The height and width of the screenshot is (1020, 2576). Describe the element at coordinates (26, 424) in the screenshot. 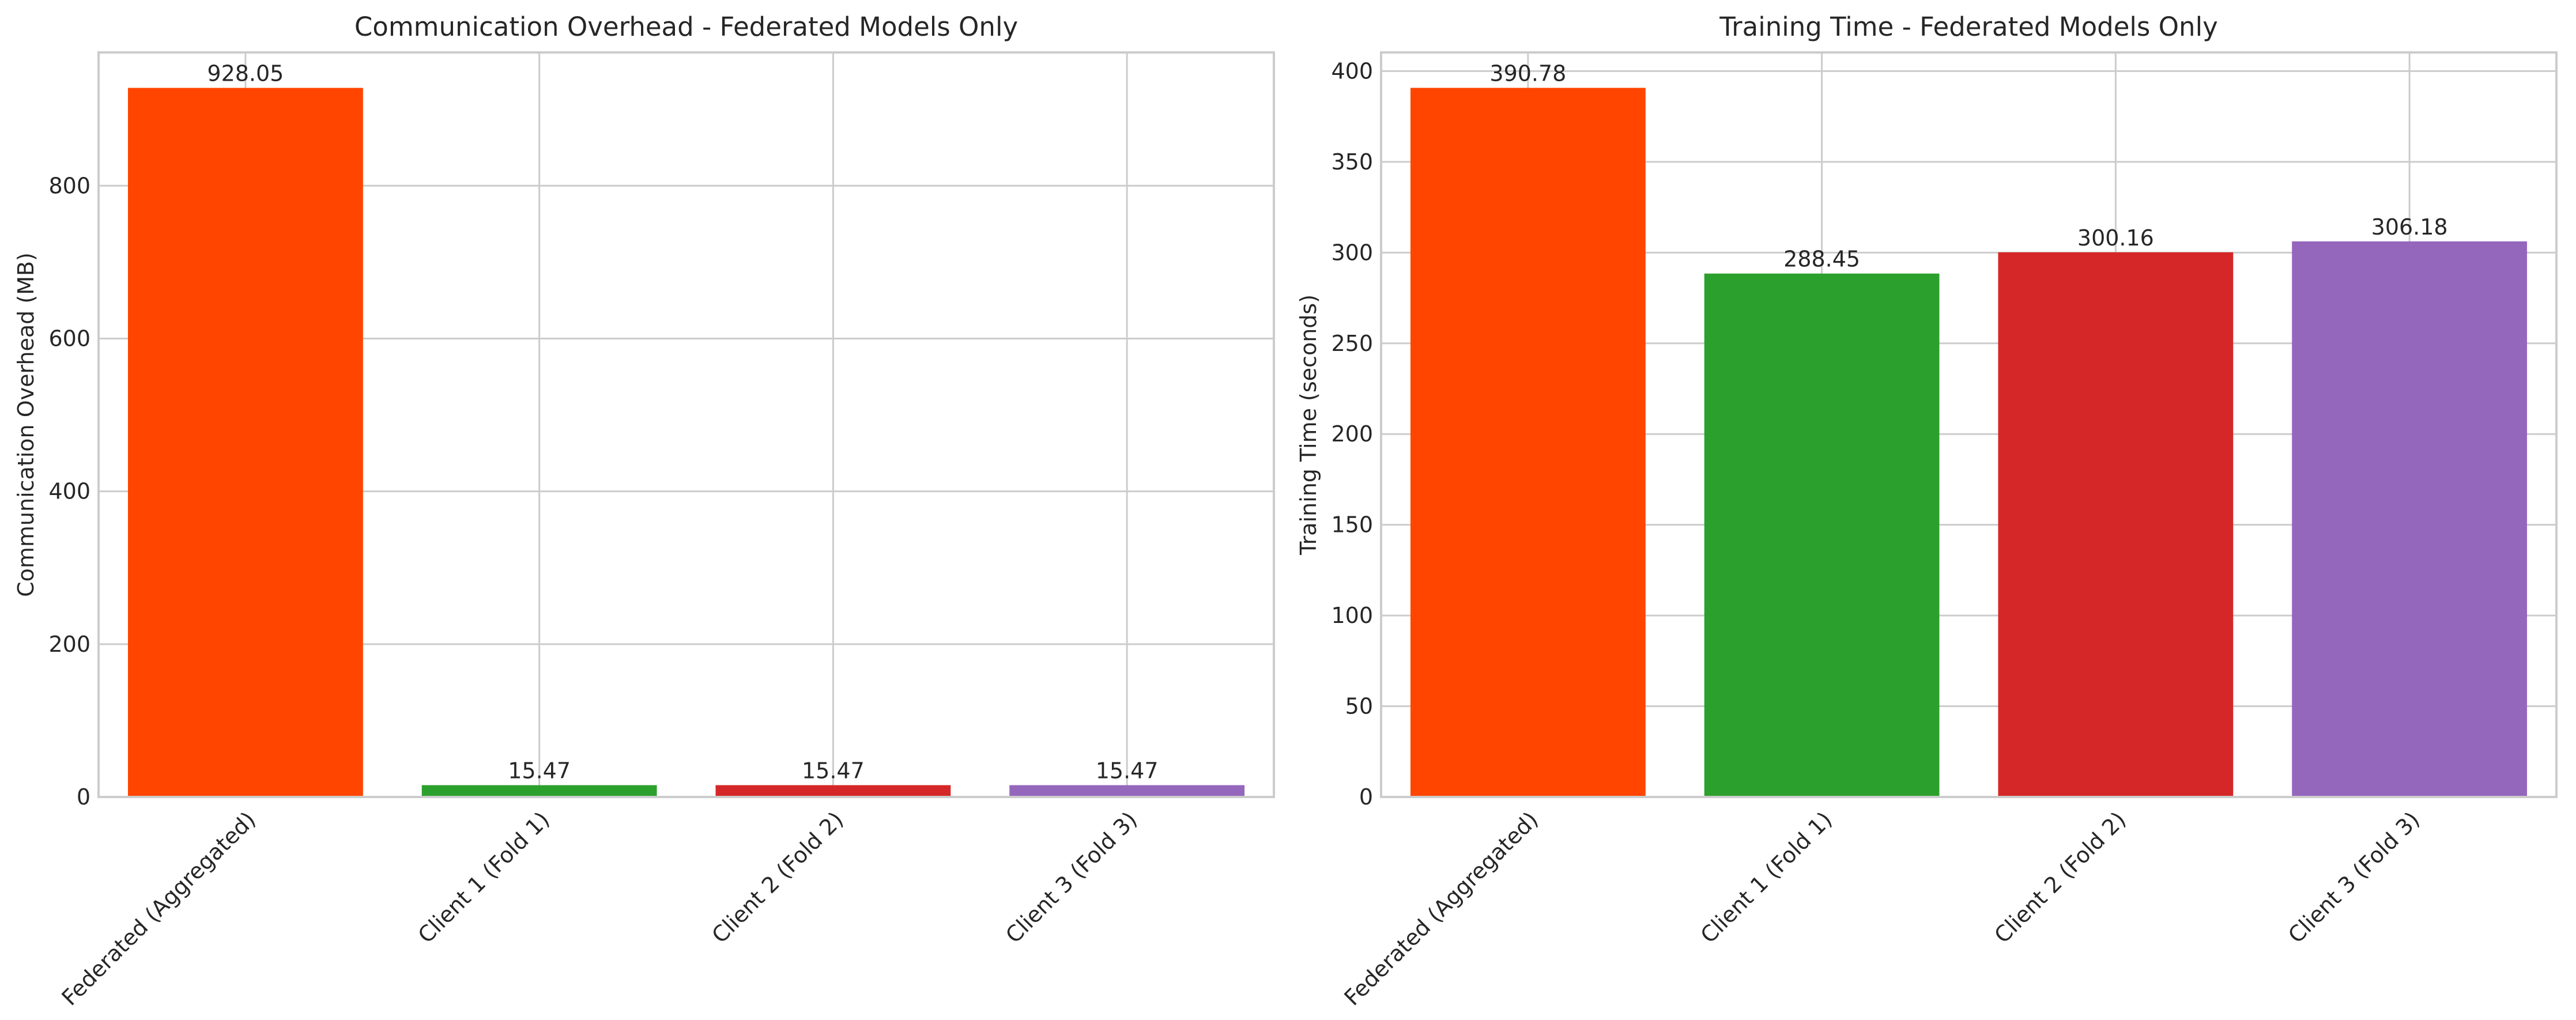

I see `y-axis-label: Communication Overhead (MB)` at that location.